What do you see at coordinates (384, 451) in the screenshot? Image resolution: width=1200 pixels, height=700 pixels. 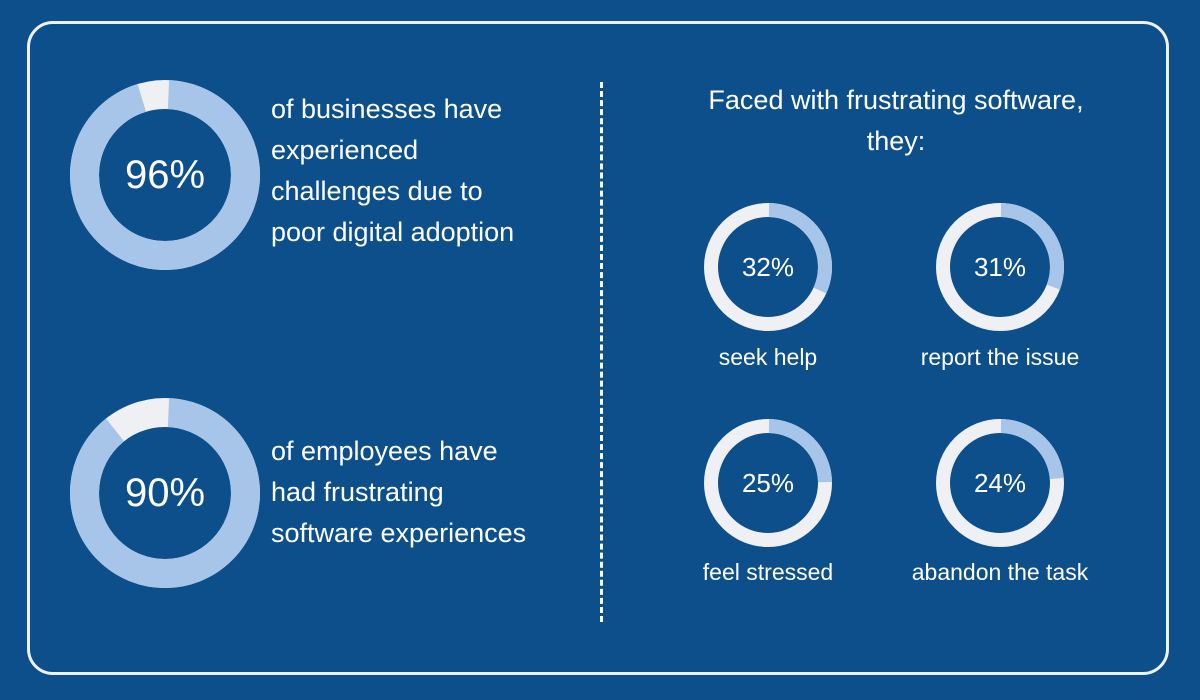 I see `description-line: of employees have` at bounding box center [384, 451].